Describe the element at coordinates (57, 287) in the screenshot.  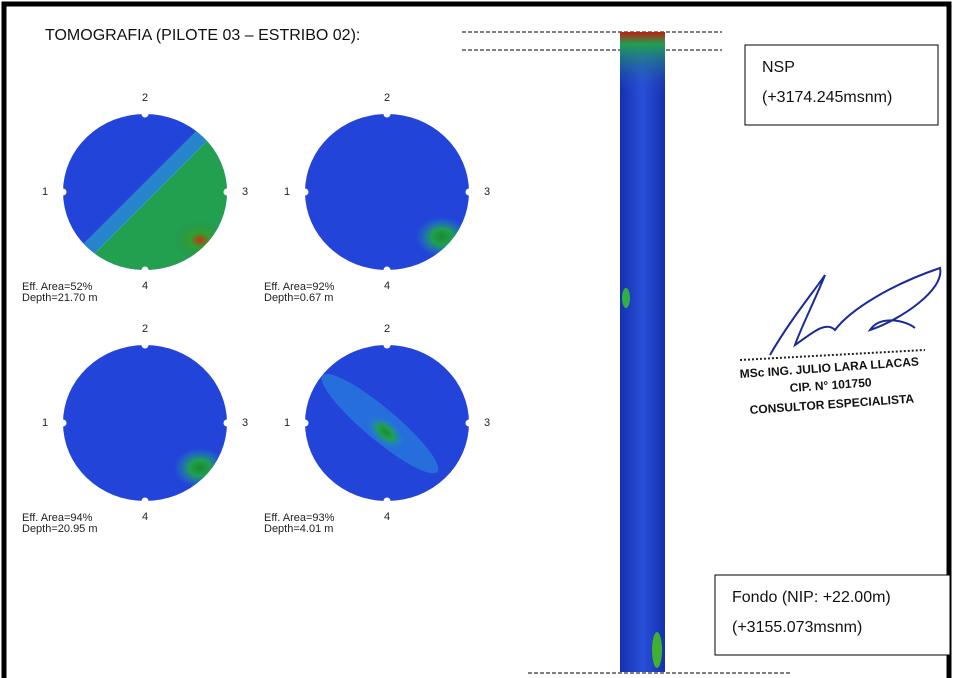
I see `eff-area: Eff. Area=52%` at that location.